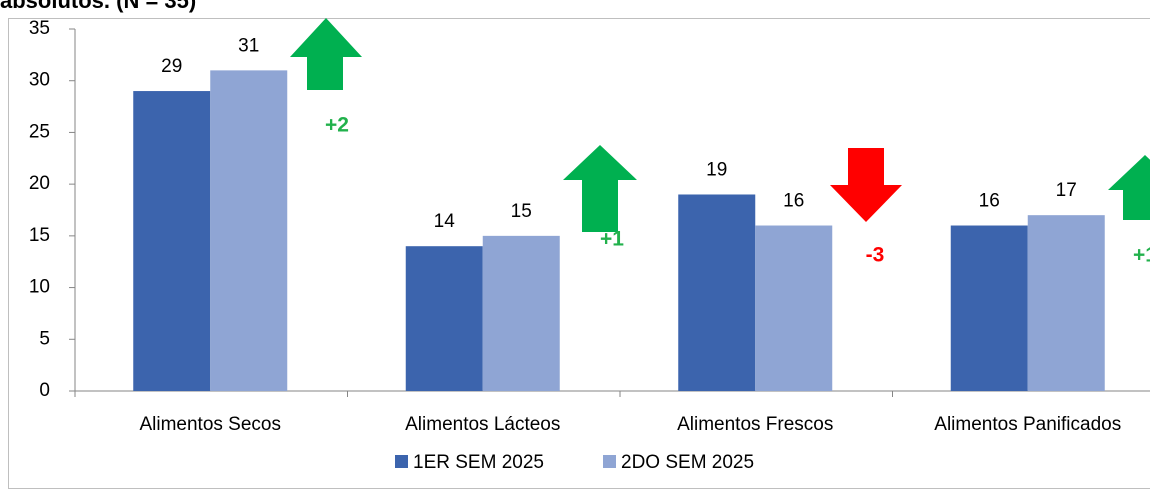 The height and width of the screenshot is (493, 1150). I want to click on annotation: -3, so click(875, 255).